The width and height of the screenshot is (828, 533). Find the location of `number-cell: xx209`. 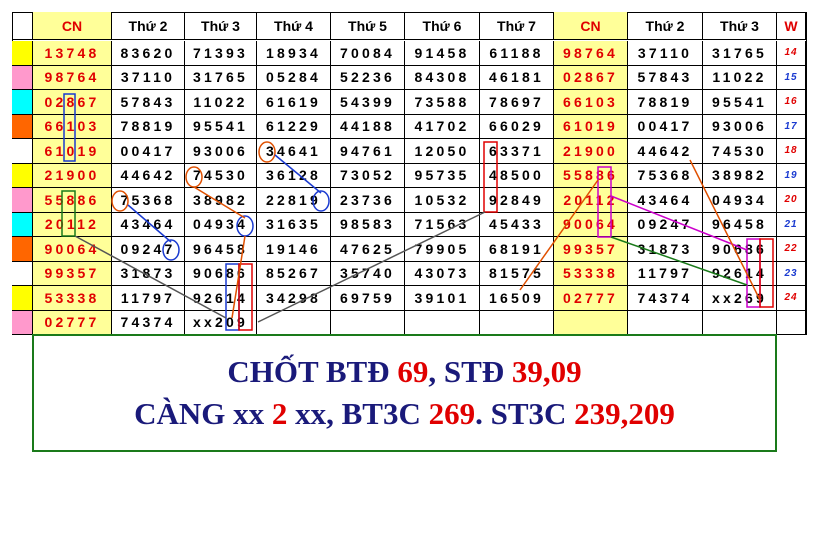

number-cell: xx209 is located at coordinates (221, 322).